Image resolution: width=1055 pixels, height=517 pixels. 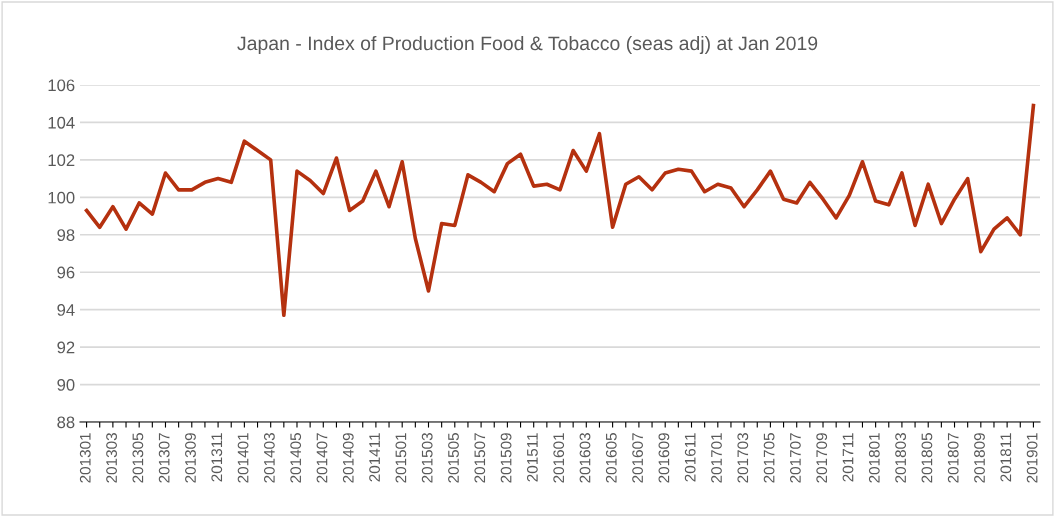 What do you see at coordinates (769, 458) in the screenshot?
I see `x-tick-label: 201705` at bounding box center [769, 458].